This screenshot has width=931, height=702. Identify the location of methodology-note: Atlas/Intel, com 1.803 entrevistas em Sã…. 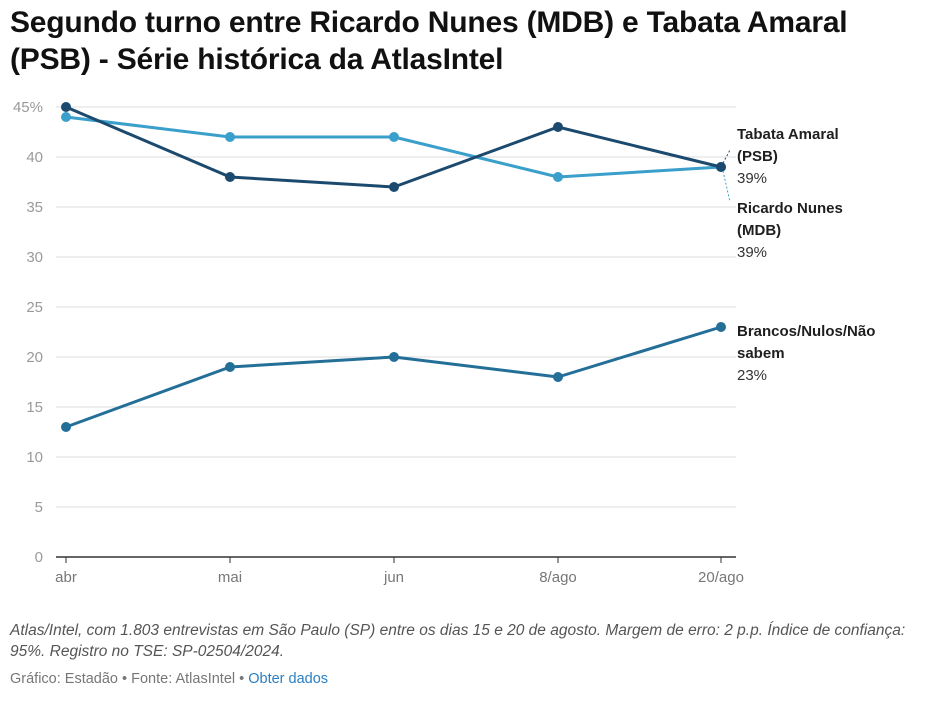
(458, 641).